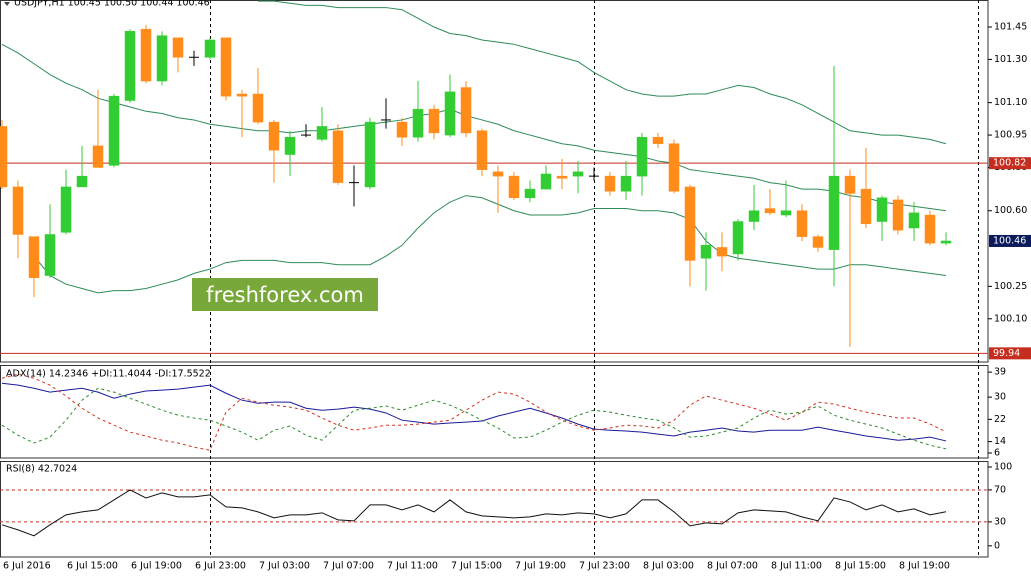 Image resolution: width=1031 pixels, height=577 pixels. Describe the element at coordinates (7, 4) in the screenshot. I see `symbol-icon` at that location.